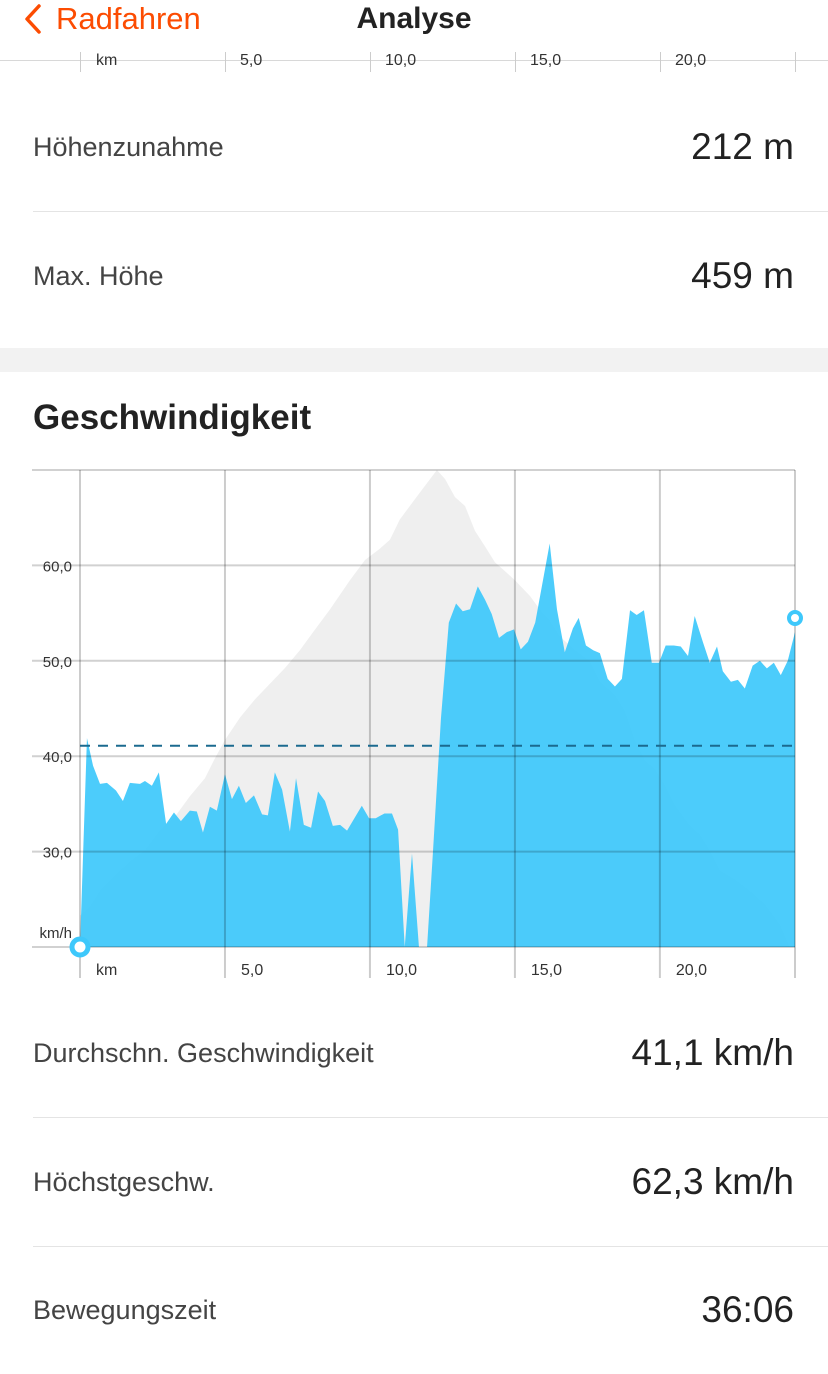  What do you see at coordinates (795, 618) in the screenshot?
I see `end-marker` at bounding box center [795, 618].